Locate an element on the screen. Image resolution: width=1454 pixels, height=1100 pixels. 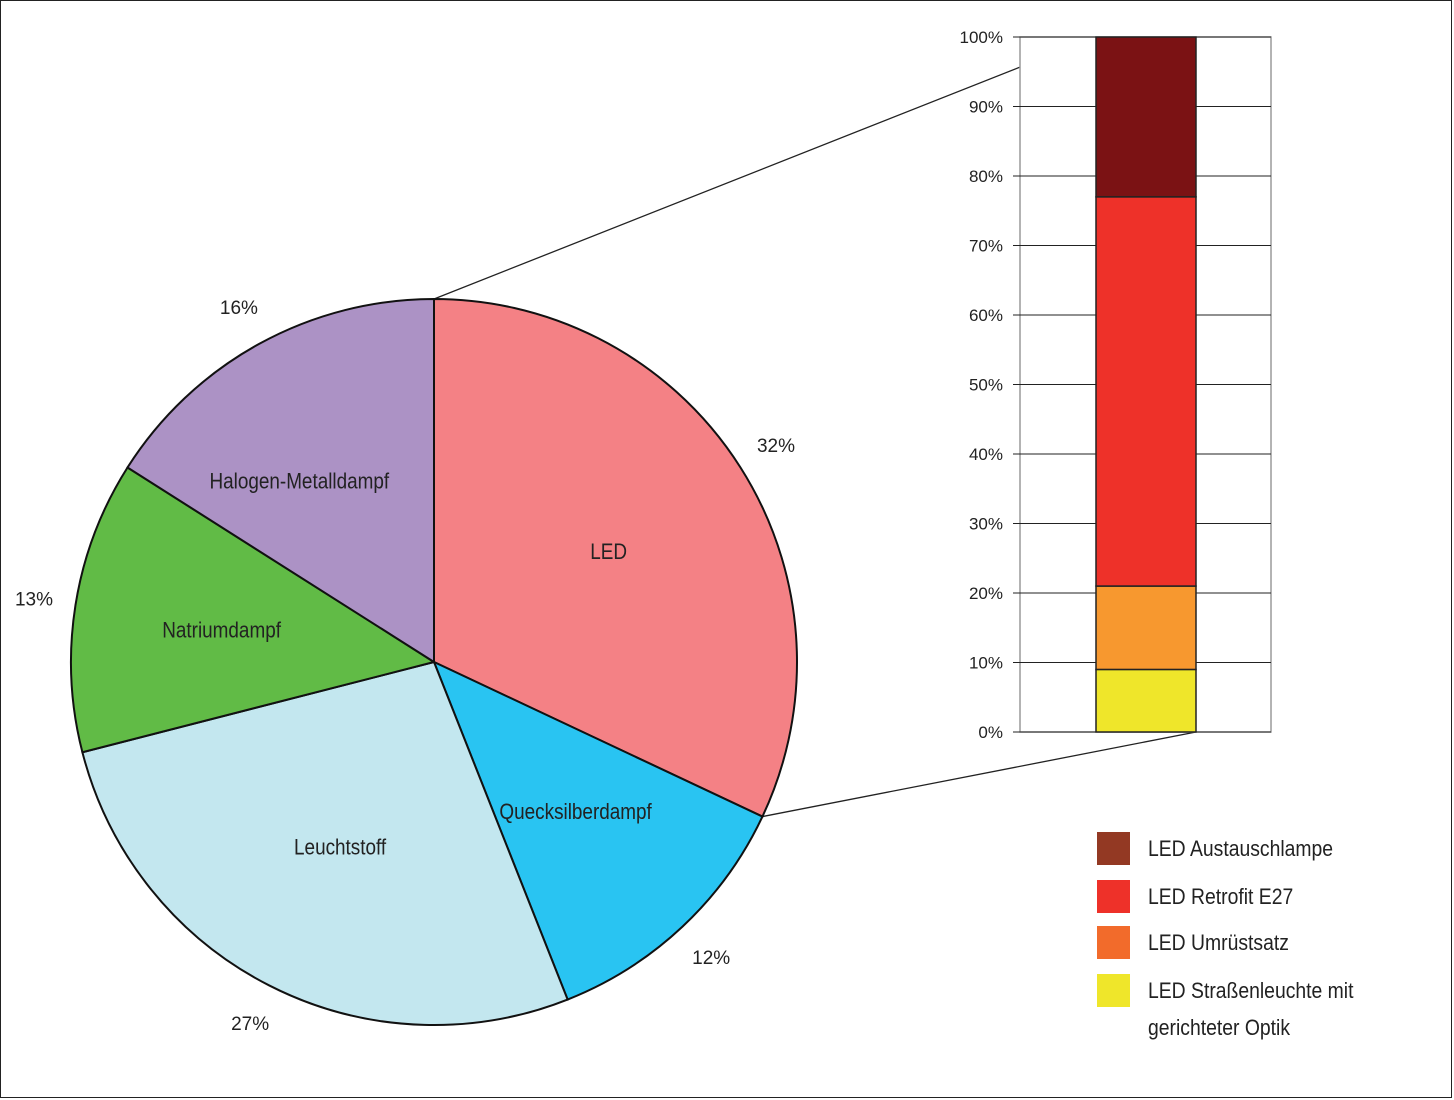
slice-name-natriumdampf: Natriumdampf is located at coordinates (221, 630).